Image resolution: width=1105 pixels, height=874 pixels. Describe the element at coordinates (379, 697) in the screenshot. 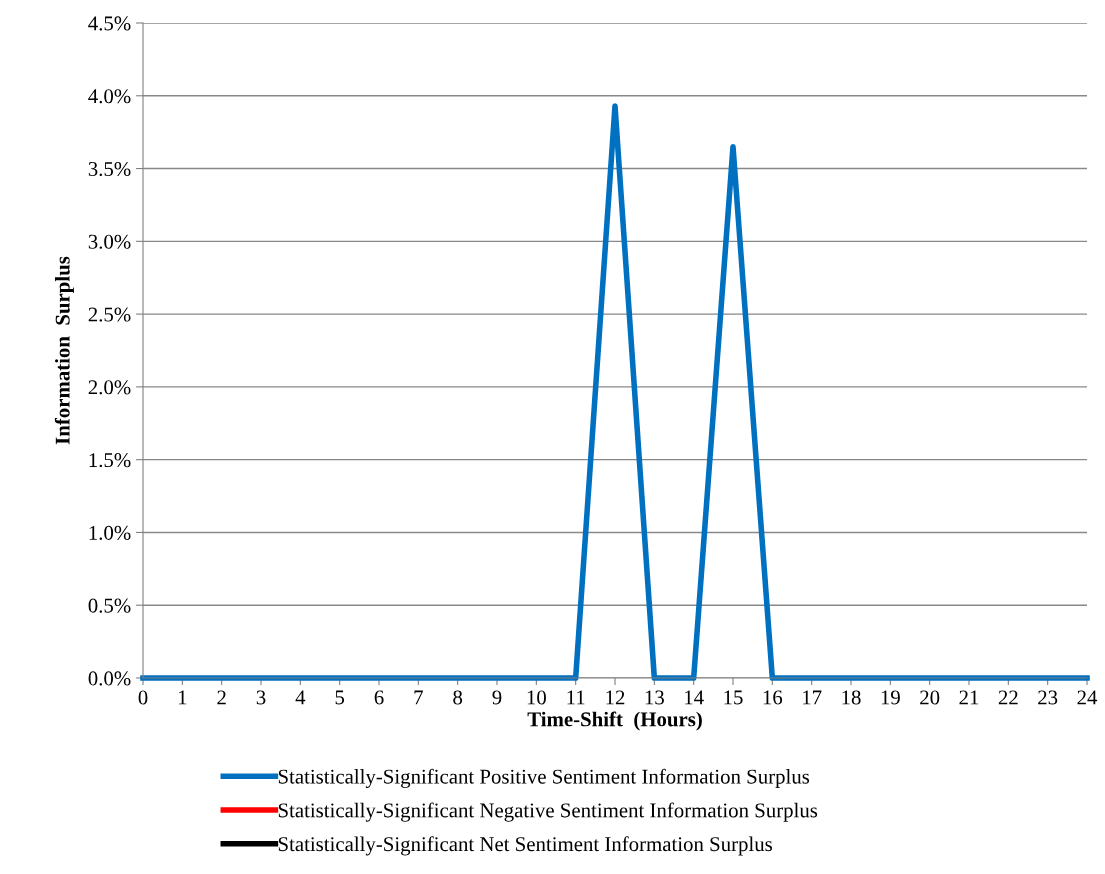

I see `x-tick-label: 6` at that location.